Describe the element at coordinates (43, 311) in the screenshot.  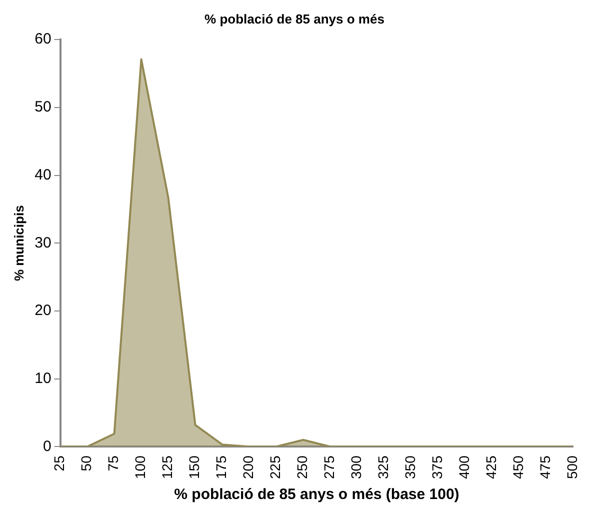
I see `y-tick-label: 20` at that location.